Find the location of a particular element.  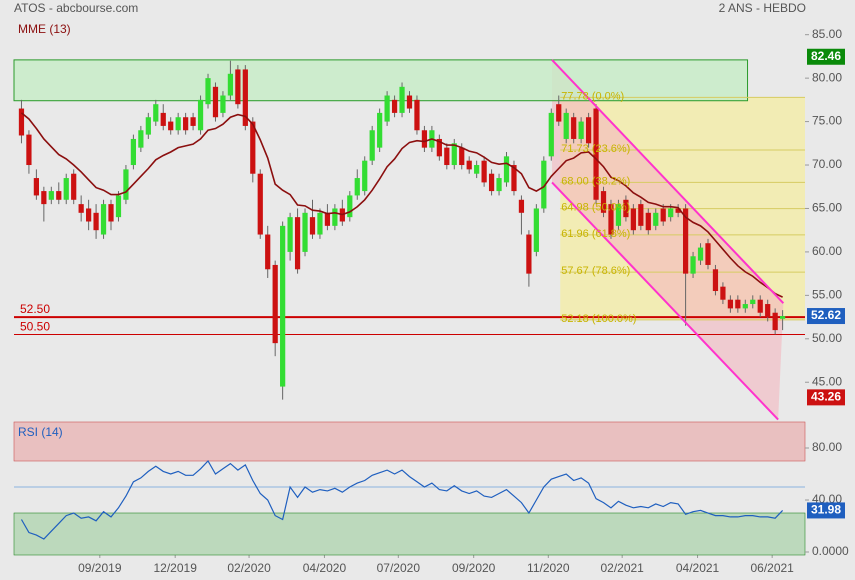

support-label: 52.50 is located at coordinates (35, 309).